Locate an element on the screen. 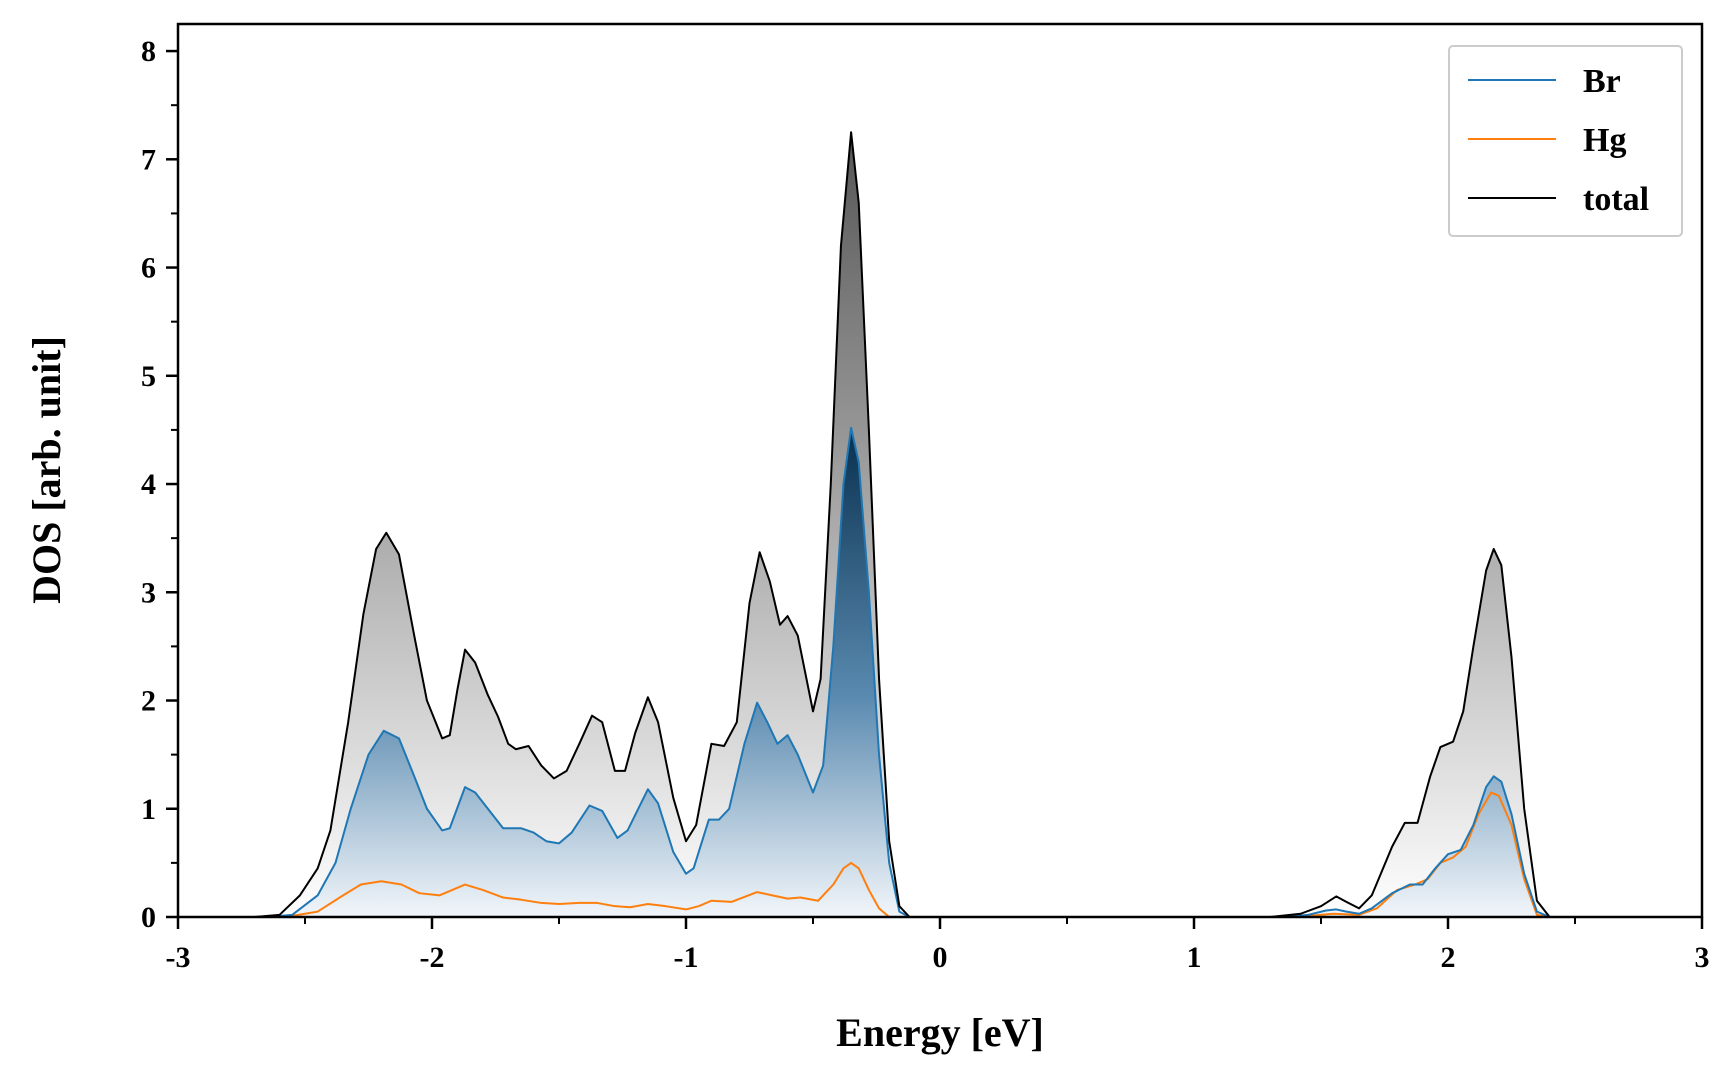 Image resolution: width=1728 pixels, height=1080 pixels. x-axis-title: Energy [eV] is located at coordinates (940, 1032).